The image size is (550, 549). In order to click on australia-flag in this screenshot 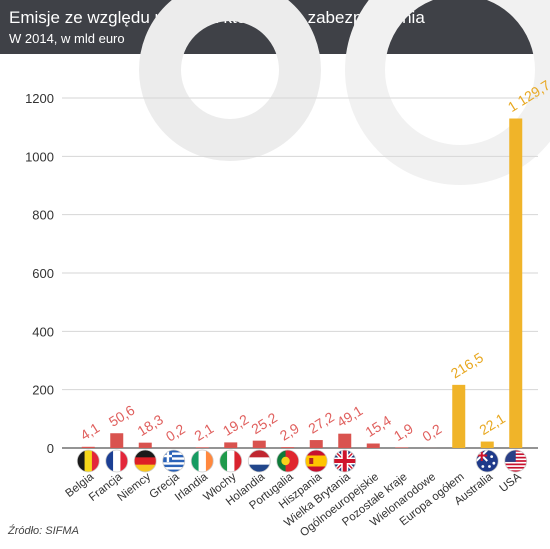, I will do `click(487, 461)`.